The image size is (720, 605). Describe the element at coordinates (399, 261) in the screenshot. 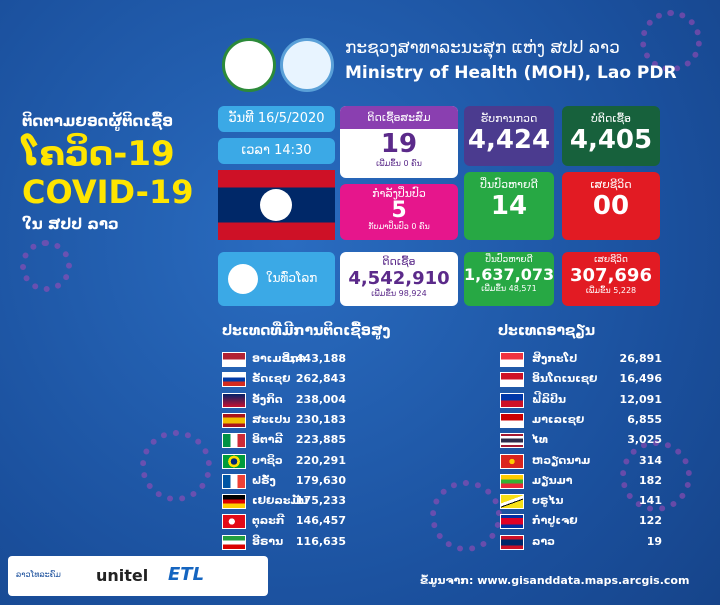

I see `stat-label: ຕິດເຊື້ອ` at that location.